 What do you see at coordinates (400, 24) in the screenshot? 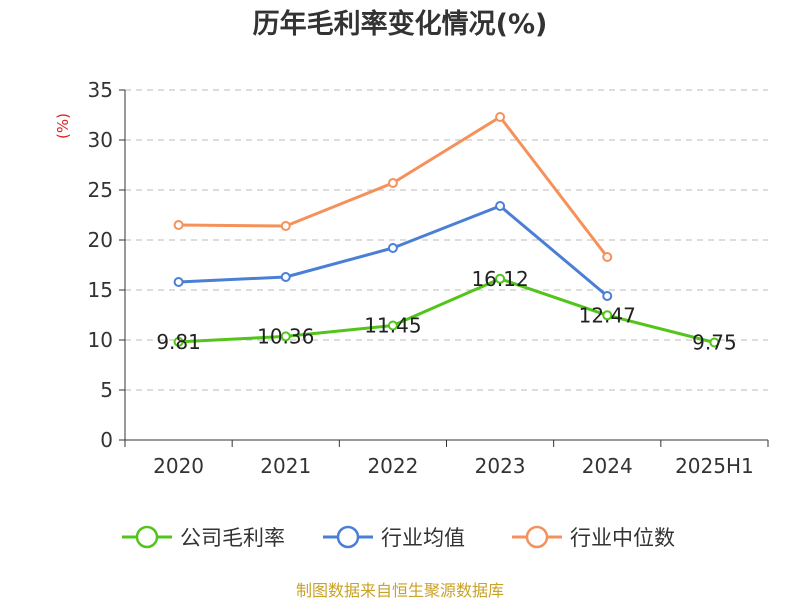
I see `chart-title: 历年毛利率变化情况(%)` at bounding box center [400, 24].